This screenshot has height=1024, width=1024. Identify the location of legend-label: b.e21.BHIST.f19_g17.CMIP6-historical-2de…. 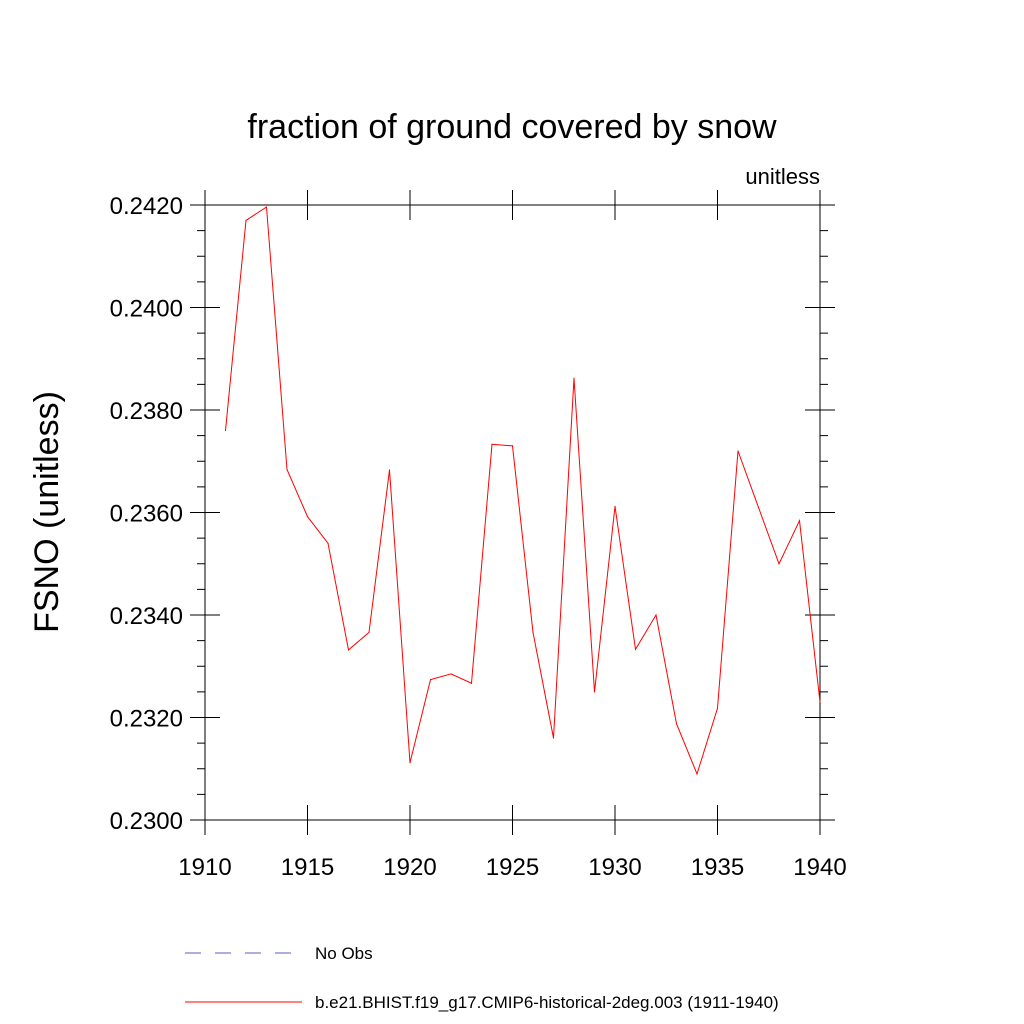
(547, 1002).